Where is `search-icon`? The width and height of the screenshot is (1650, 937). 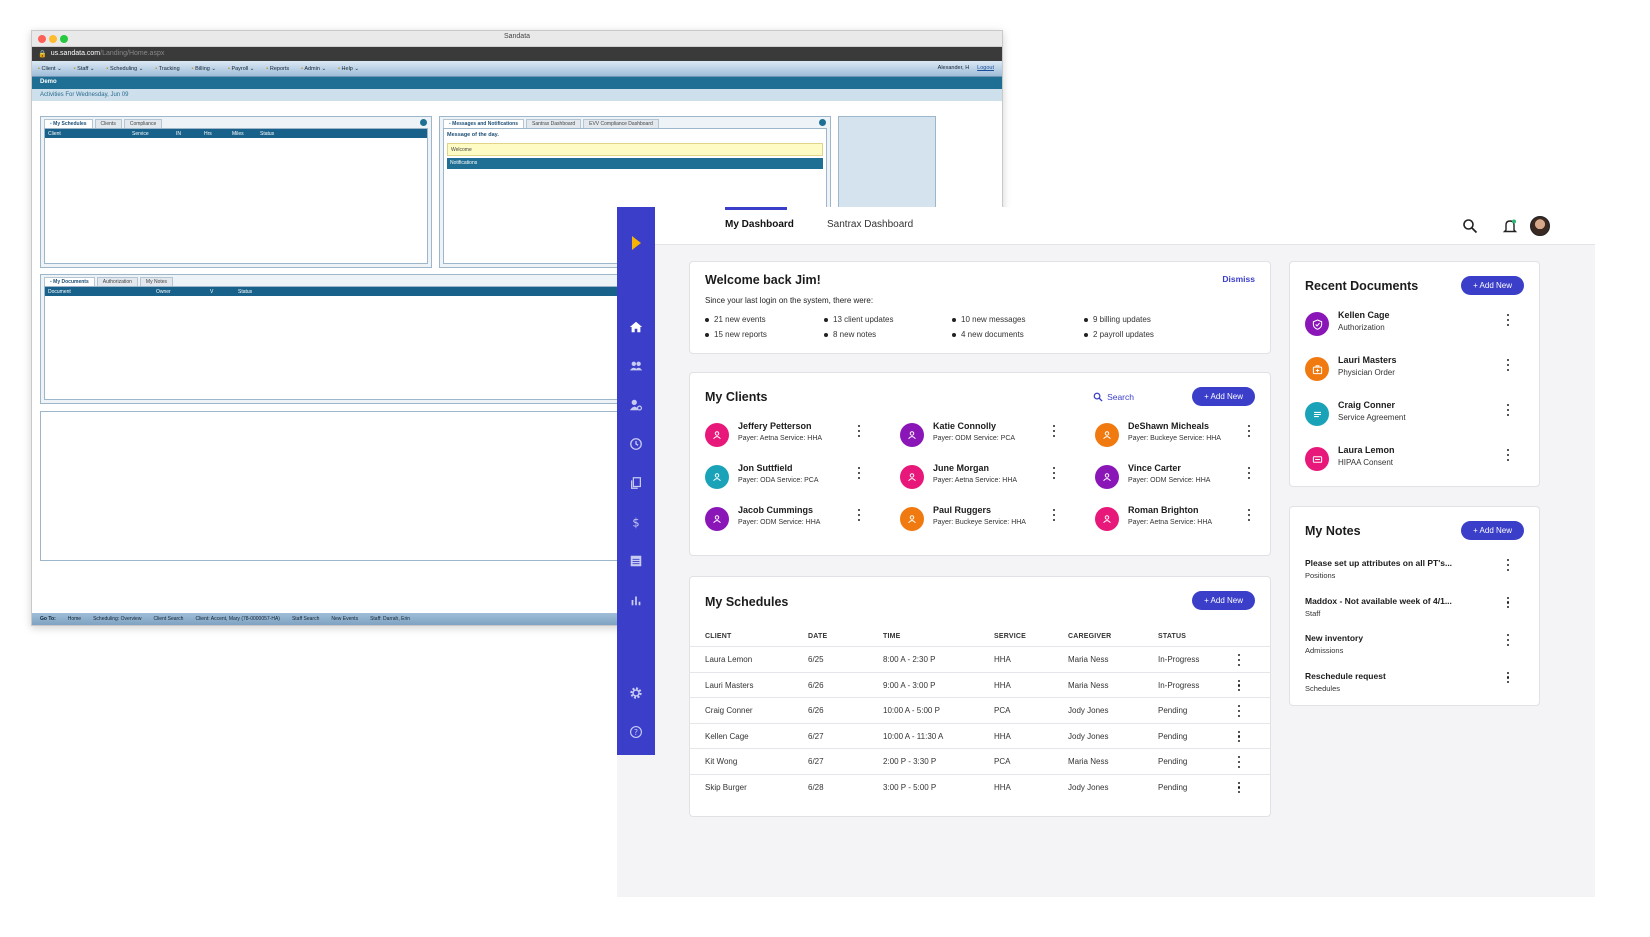 search-icon is located at coordinates (1470, 226).